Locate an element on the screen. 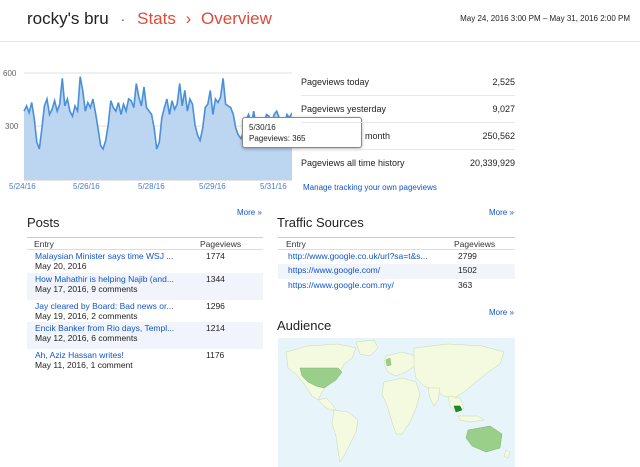 The image size is (640, 467). map-region-india is located at coordinates (434, 397).